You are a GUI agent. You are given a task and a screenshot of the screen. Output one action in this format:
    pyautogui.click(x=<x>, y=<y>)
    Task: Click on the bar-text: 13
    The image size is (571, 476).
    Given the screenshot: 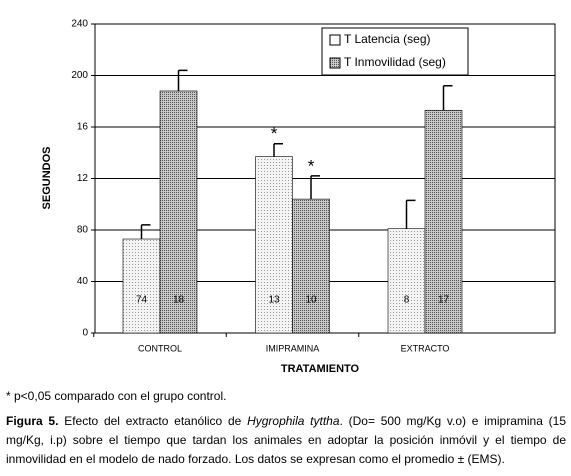 What is the action you would take?
    pyautogui.click(x=274, y=300)
    